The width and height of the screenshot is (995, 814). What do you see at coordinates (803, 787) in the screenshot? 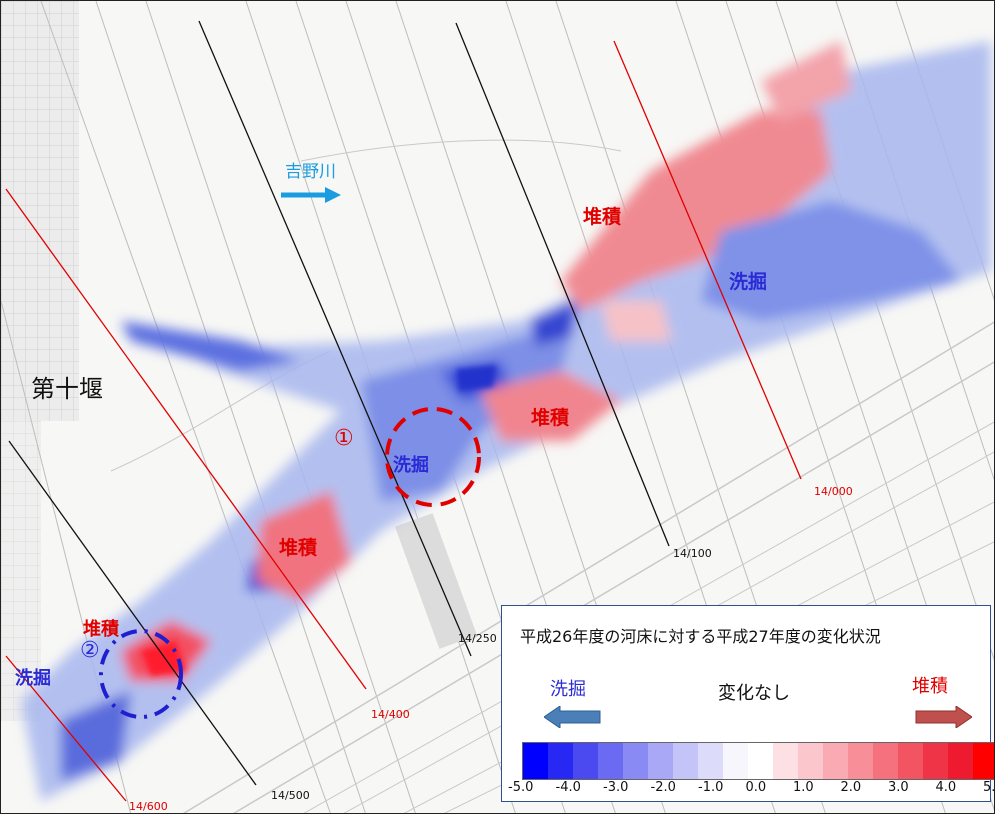
I see `legend-tick-label: 1.0` at bounding box center [803, 787].